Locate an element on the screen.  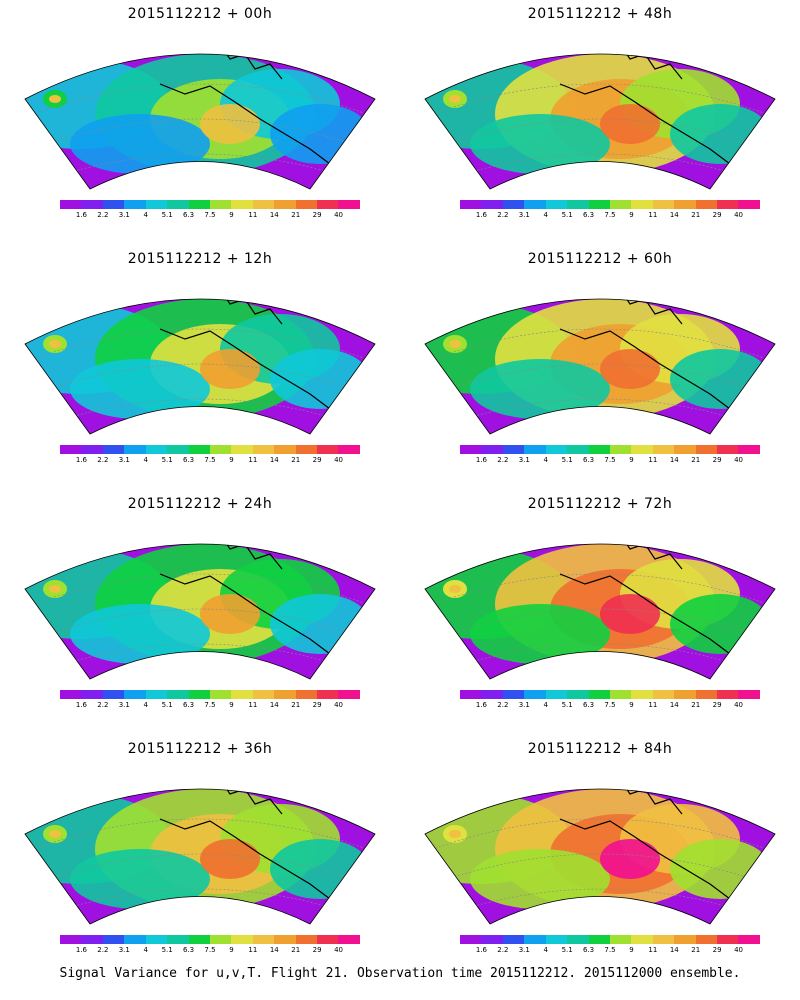
colorbar-tick-label: 1.6 is located at coordinates (81, 950).